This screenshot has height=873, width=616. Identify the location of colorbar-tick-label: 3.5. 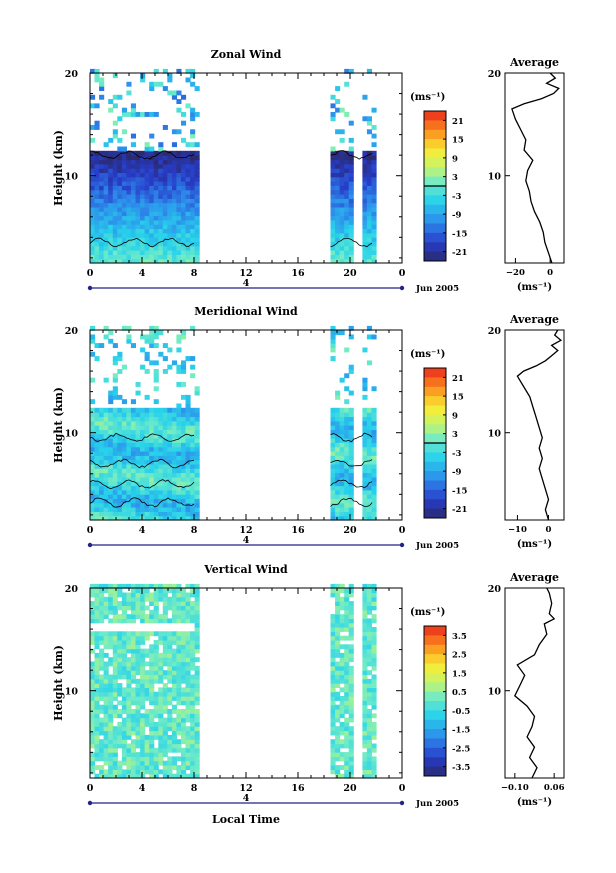
(459, 637).